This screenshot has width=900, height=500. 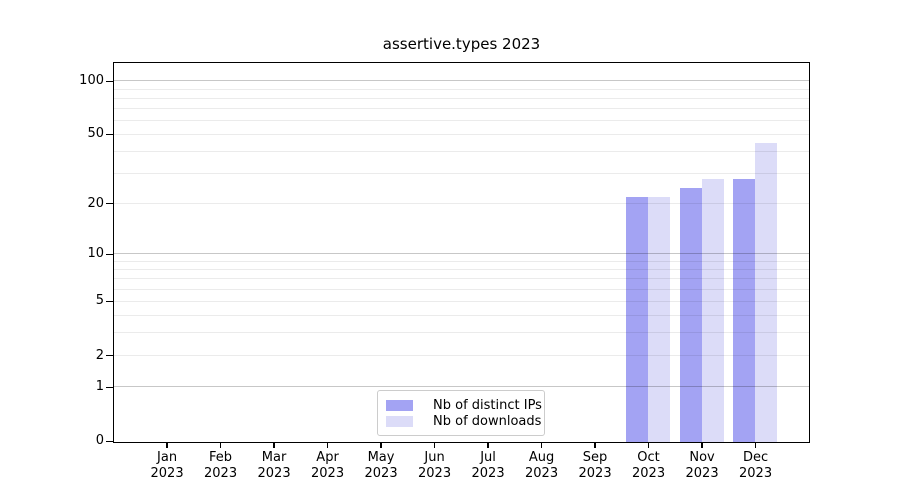 I want to click on x-tick-label: Jun 2023, so click(x=435, y=465).